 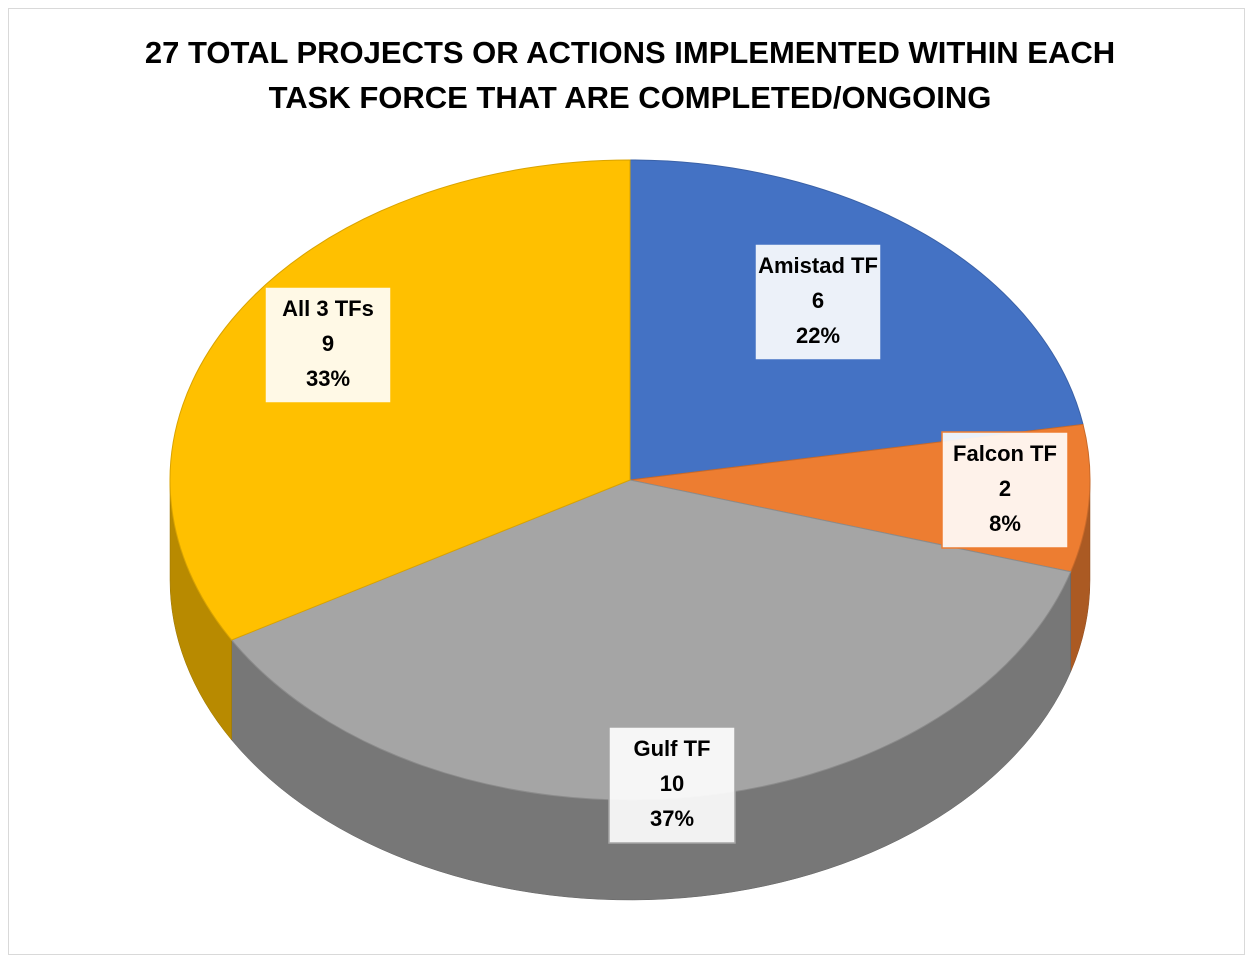 I want to click on category-label: Amistad TF, so click(x=818, y=265).